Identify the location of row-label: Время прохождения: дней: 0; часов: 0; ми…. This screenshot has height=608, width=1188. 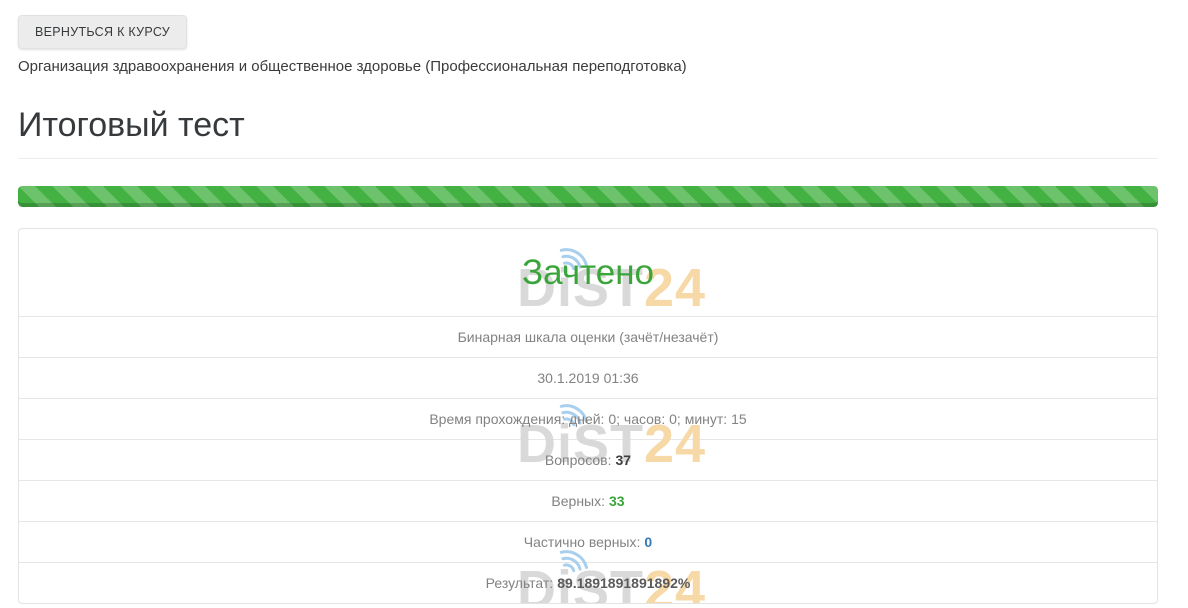
(588, 419).